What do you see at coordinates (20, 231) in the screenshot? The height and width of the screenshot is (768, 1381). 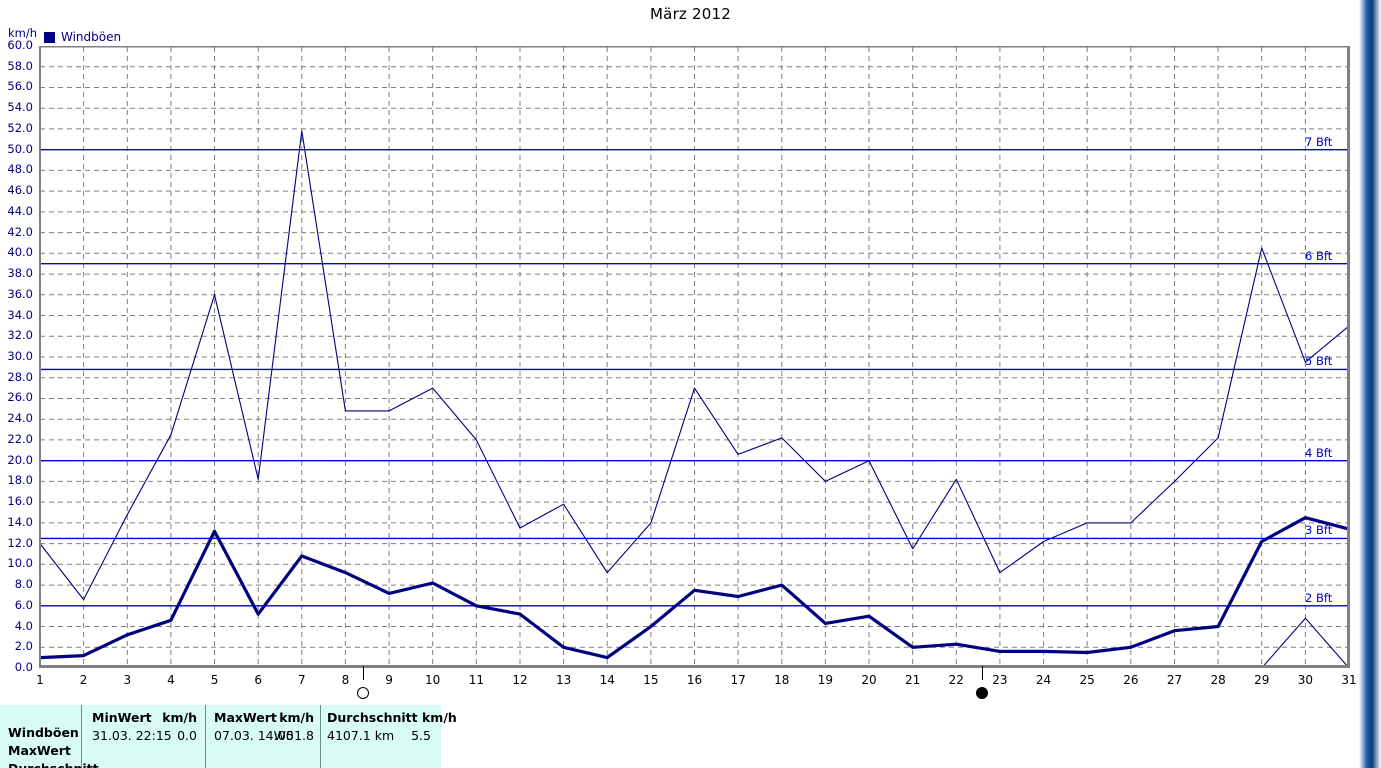 I see `y-axis-tick-label: 42.0` at bounding box center [20, 231].